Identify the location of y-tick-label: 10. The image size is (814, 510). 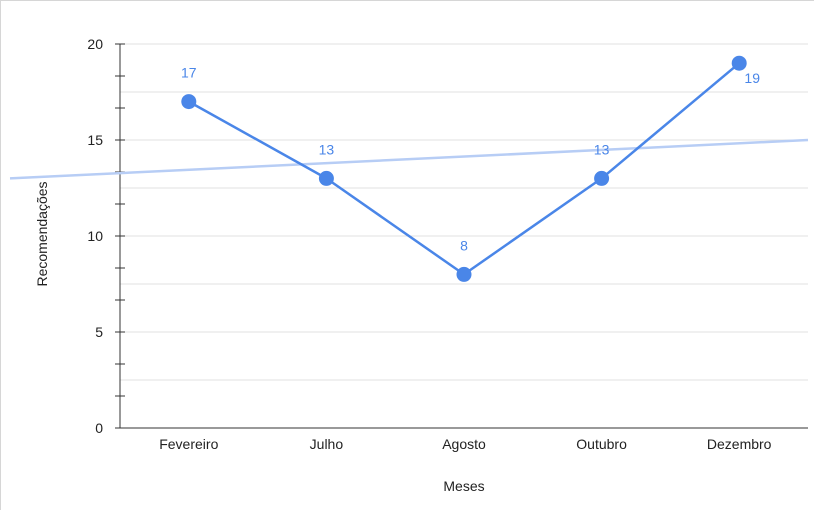
(95, 236).